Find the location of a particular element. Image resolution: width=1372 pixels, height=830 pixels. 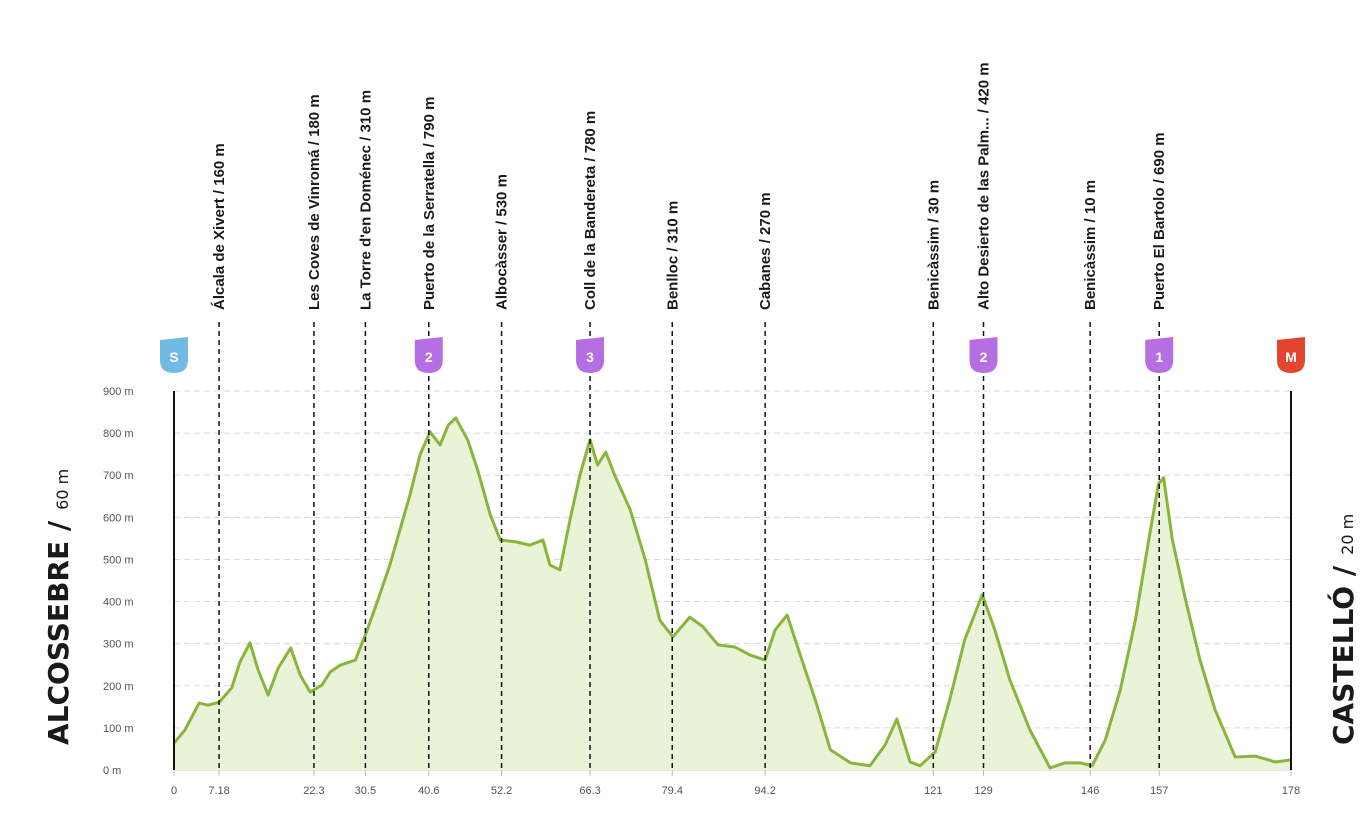

waypoint-label: Puerto de la Serratella / 790 m is located at coordinates (429, 203).